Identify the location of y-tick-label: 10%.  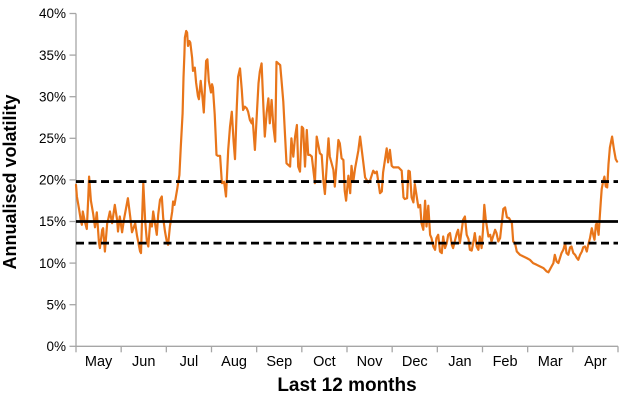
(52, 263).